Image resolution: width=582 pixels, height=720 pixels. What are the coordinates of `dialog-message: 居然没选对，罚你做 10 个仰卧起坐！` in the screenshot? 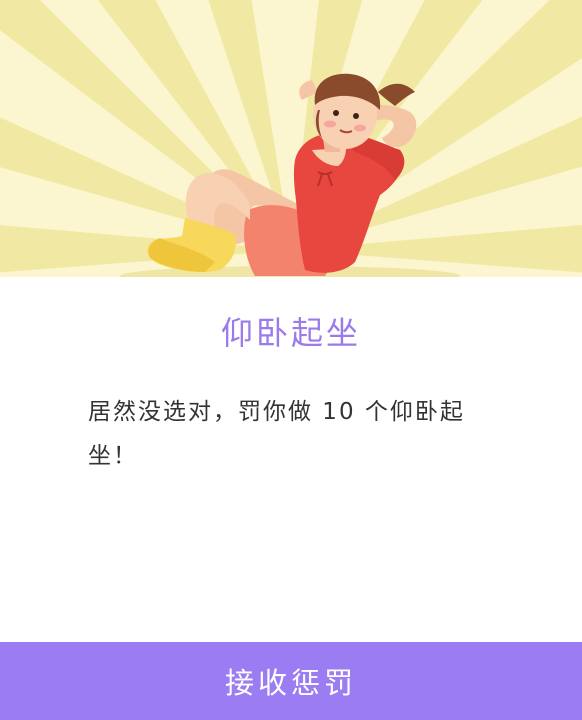 It's located at (276, 434).